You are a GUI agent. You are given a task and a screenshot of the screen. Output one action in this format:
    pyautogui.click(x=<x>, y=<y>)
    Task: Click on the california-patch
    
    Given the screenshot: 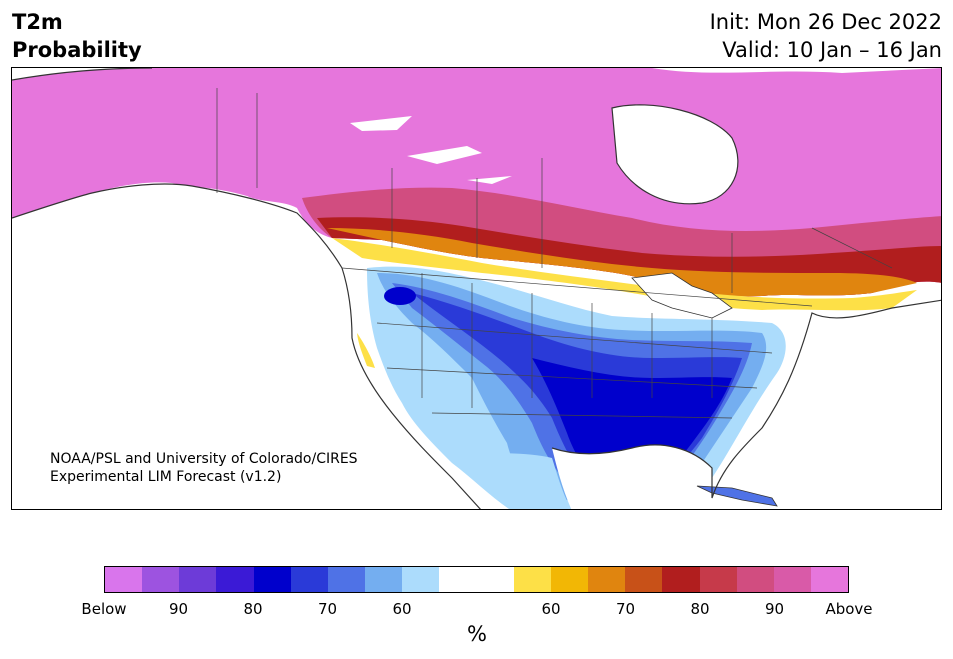 What is the action you would take?
    pyautogui.click(x=366, y=350)
    